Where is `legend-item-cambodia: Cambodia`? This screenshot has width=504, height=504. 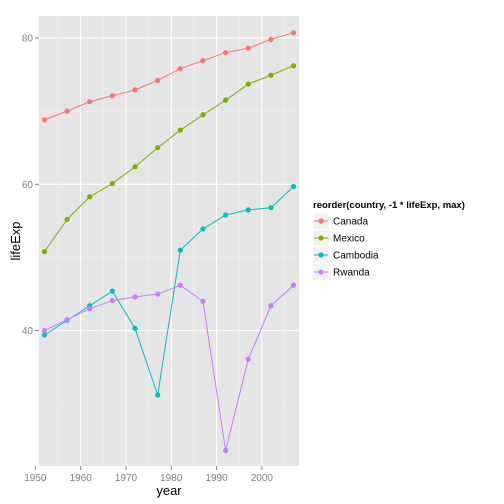
legend-item-cambodia: Cambodia is located at coordinates (345, 255).